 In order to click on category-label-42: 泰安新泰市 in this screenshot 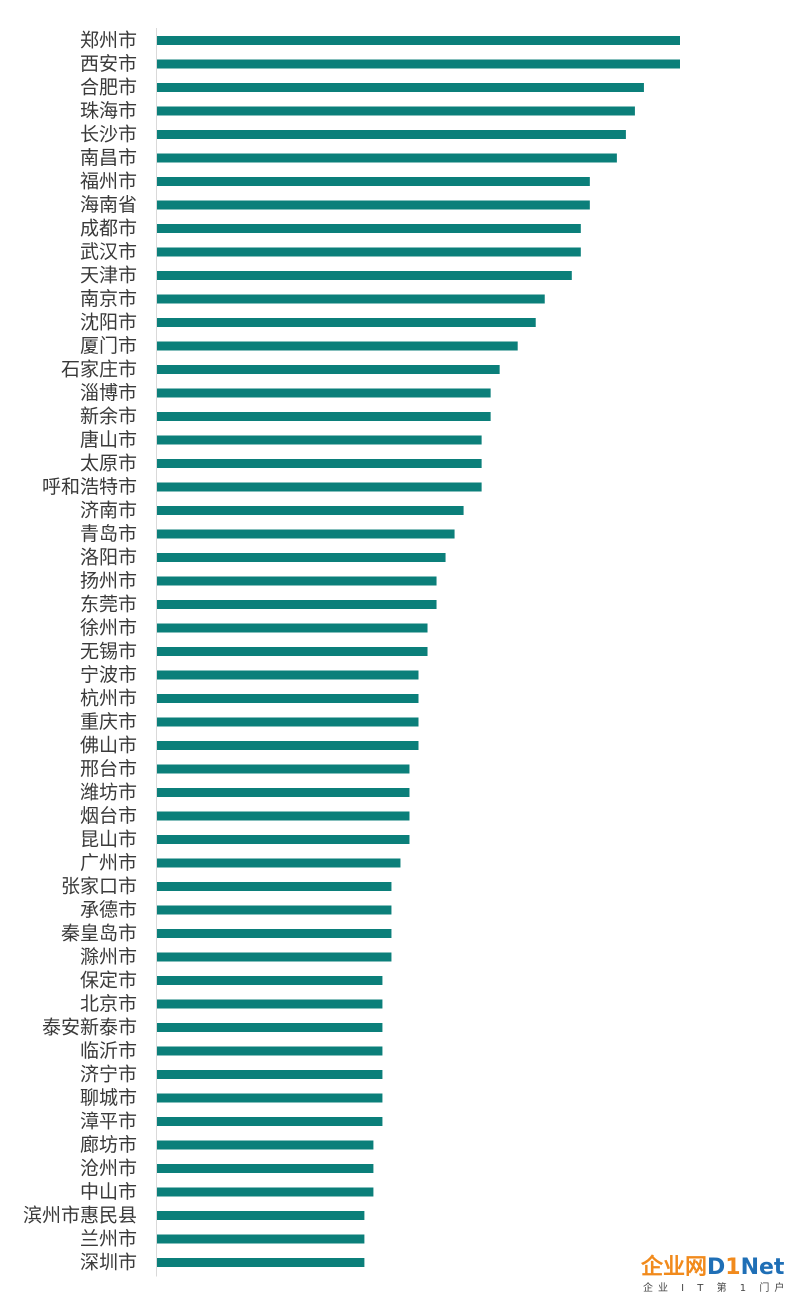, I will do `click(89, 1028)`.